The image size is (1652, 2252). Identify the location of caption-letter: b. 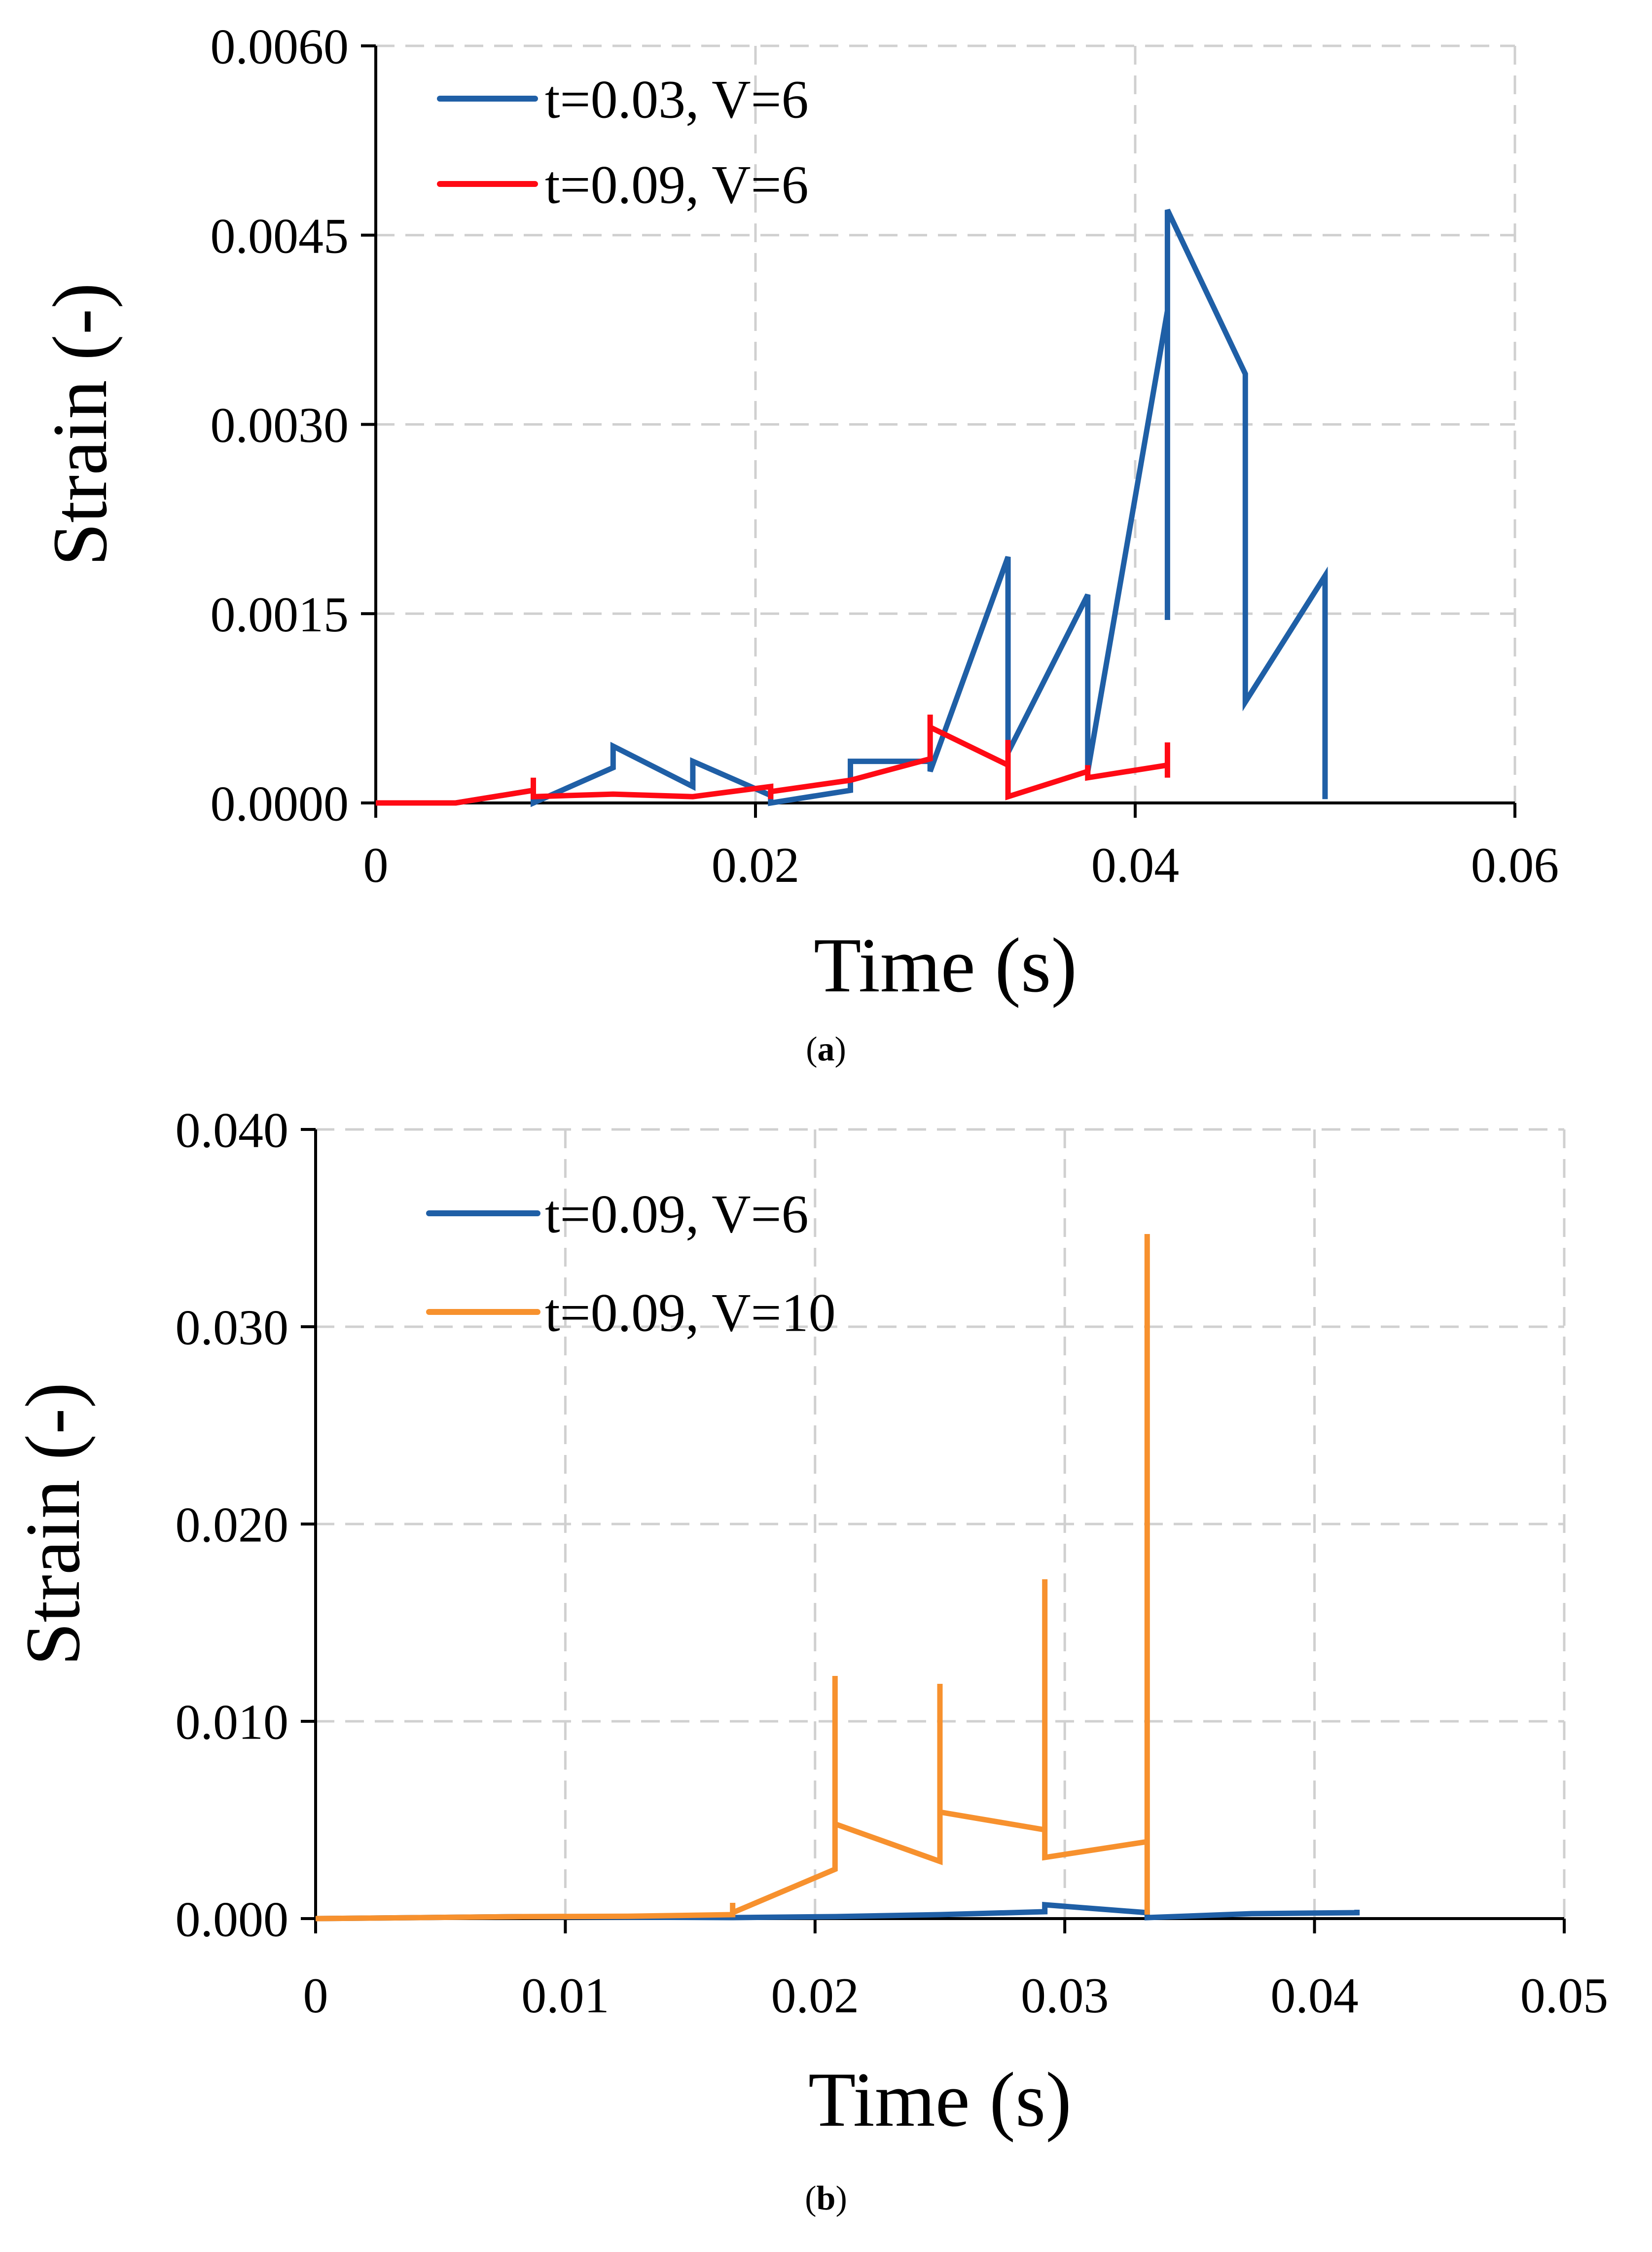
(827, 2198).